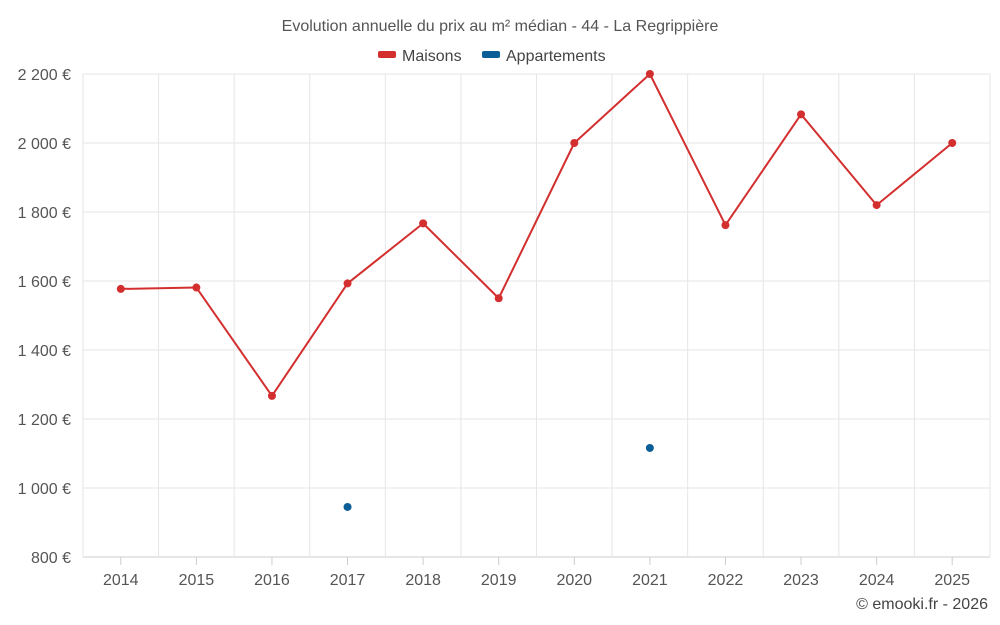  I want to click on x-tick-label: 2022, so click(726, 580).